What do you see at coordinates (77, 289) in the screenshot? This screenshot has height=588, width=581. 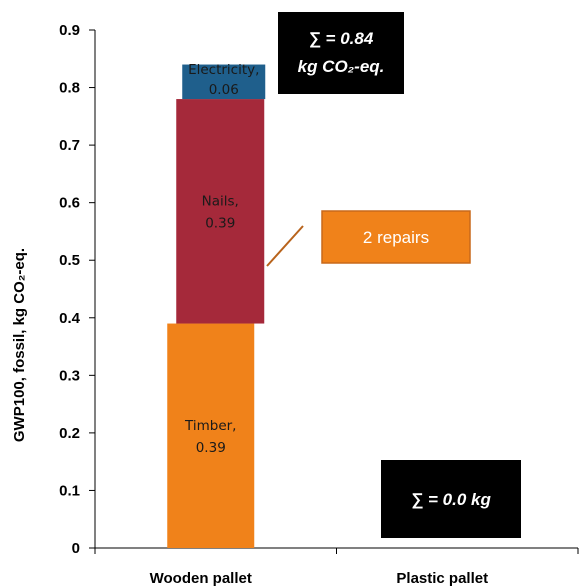 I see `y-axis: 0 0.1 0.2 0.3 0.4 0.5 0.6 0.7 0.8 0.9` at bounding box center [77, 289].